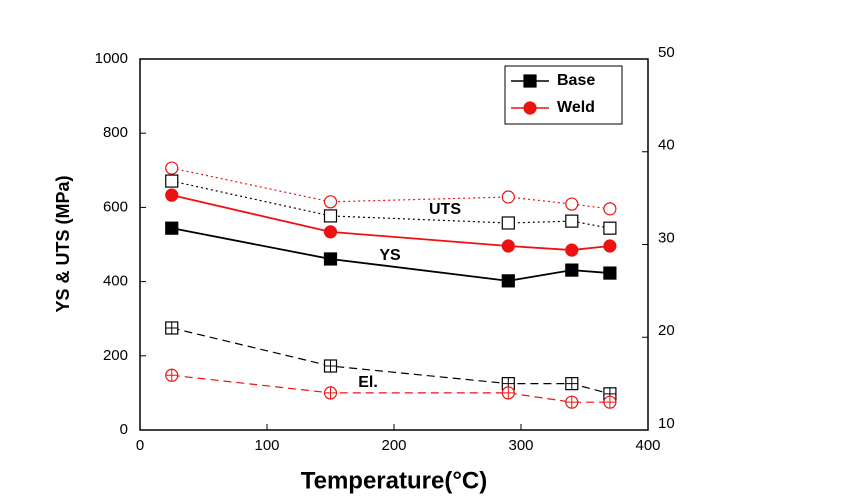  I want to click on x-tick-label: 300, so click(520, 445).